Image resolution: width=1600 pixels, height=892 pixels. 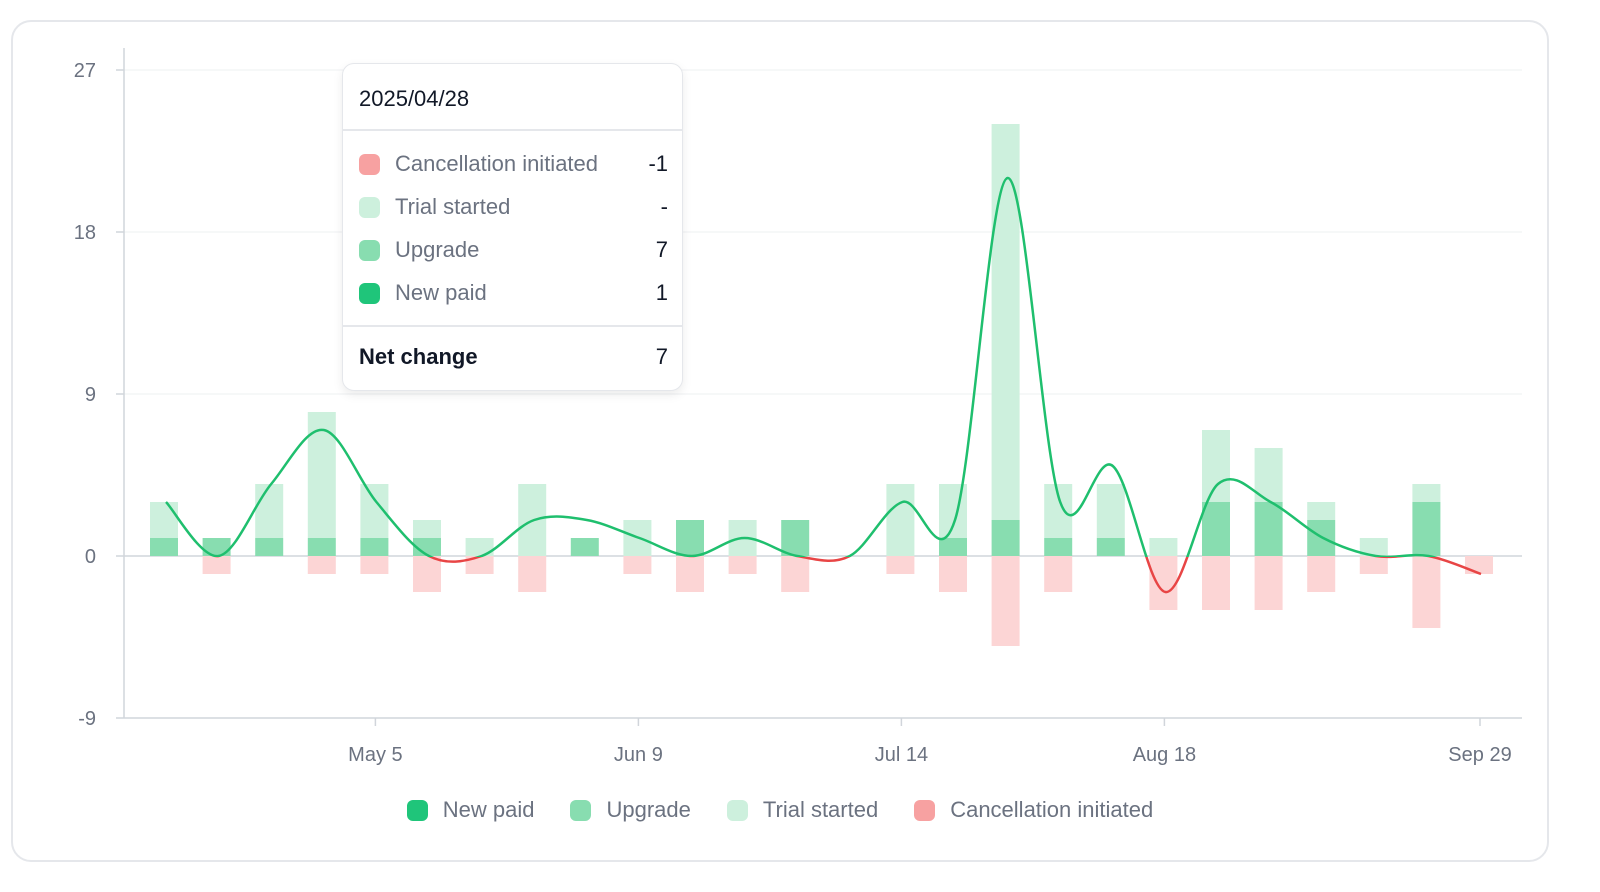 What do you see at coordinates (648, 809) in the screenshot?
I see `legend-label: Upgrade` at bounding box center [648, 809].